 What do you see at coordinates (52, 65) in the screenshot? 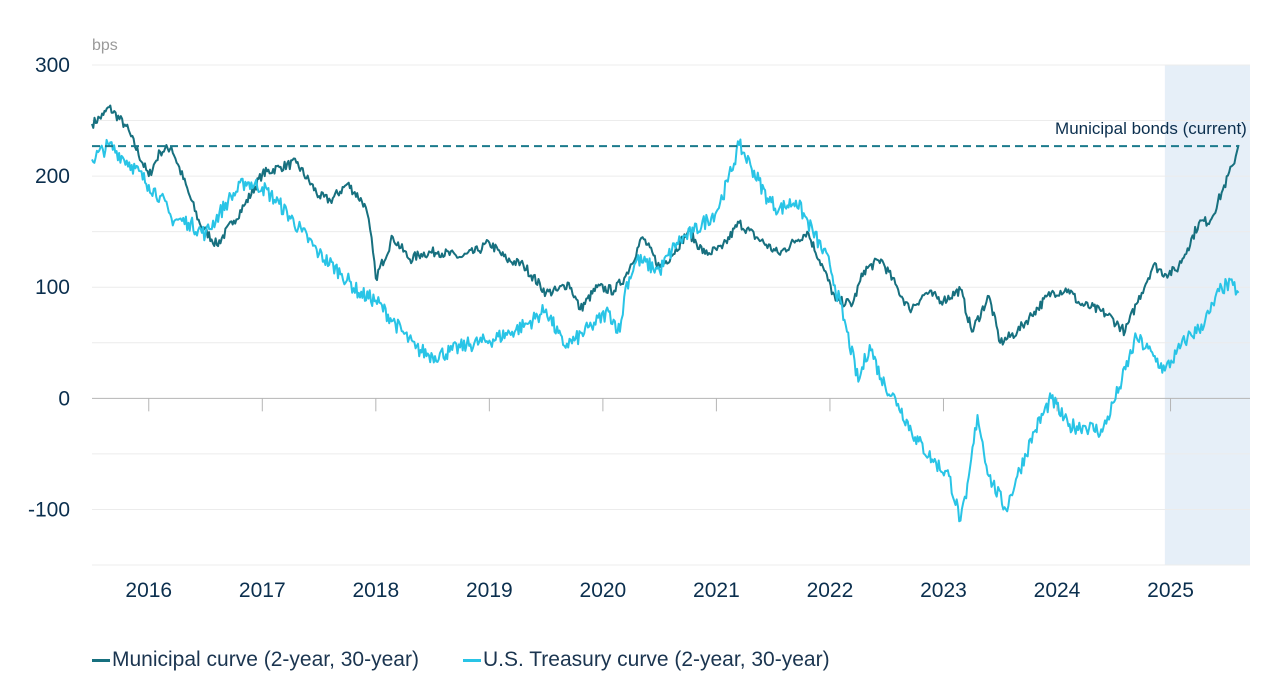
I see `y-tick-label: 300` at bounding box center [52, 65].